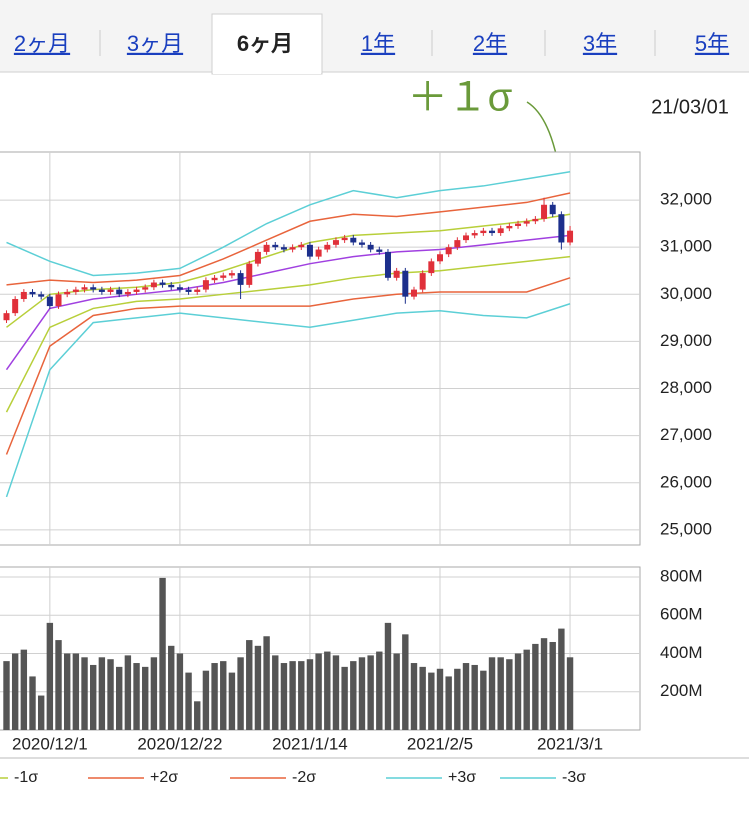  Describe the element at coordinates (681, 575) in the screenshot. I see `y-tick-label: 800M` at that location.